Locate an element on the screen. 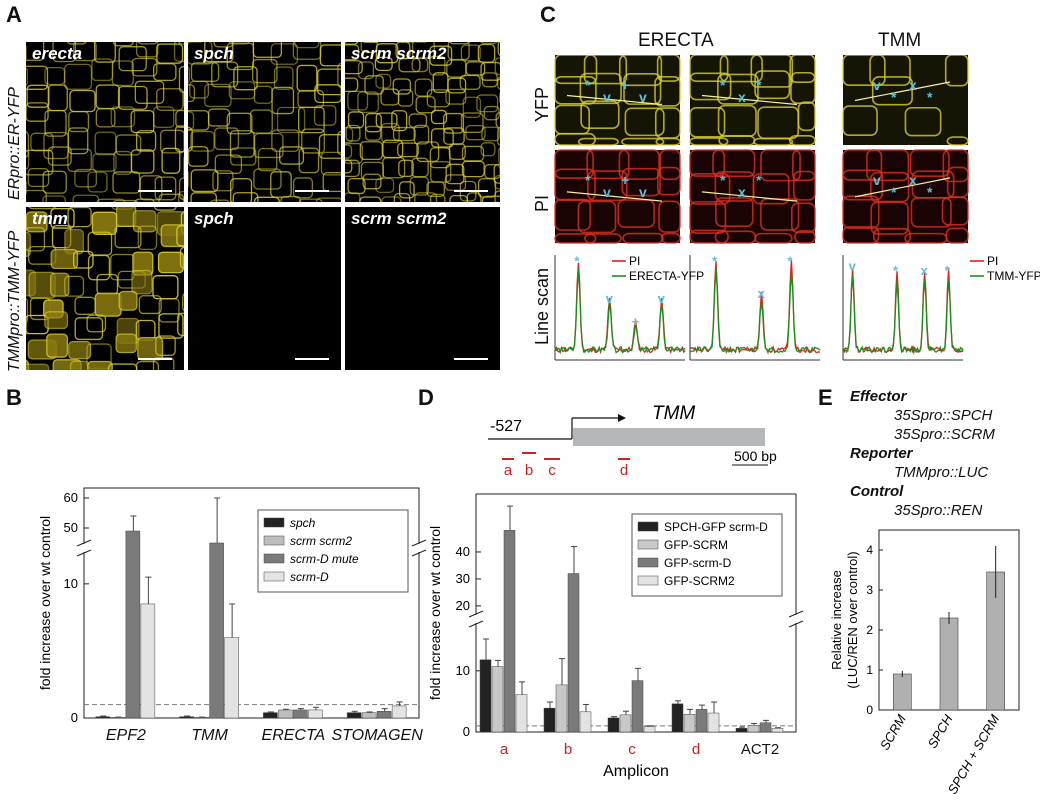 This screenshot has width=1042, height=800. scan-marker: * is located at coordinates (588, 85).